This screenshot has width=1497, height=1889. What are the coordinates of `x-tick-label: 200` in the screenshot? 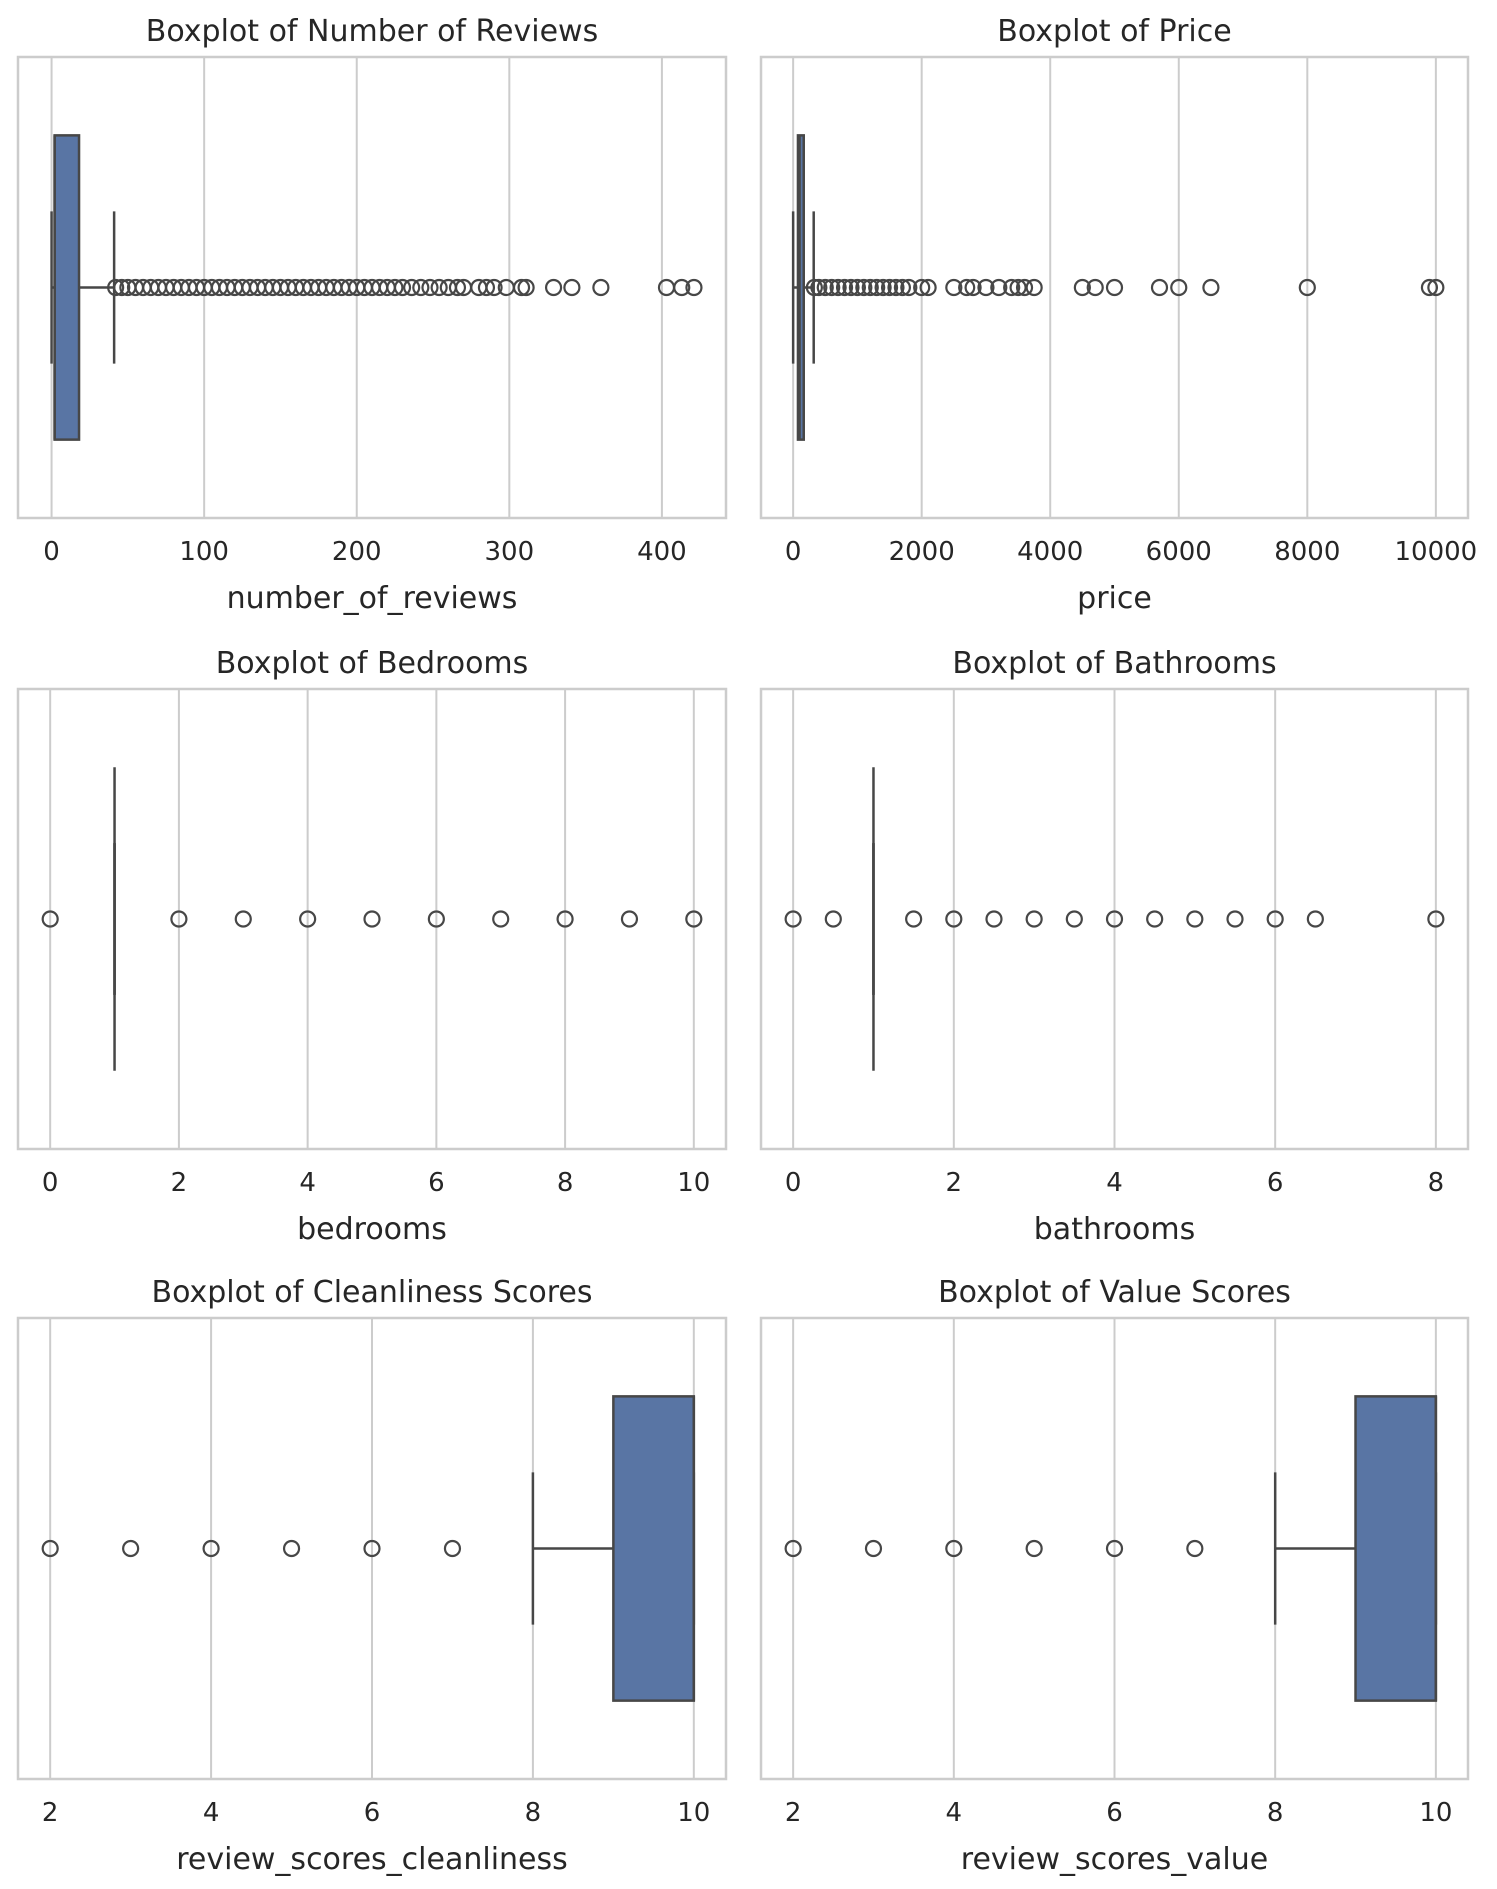 It's located at (357, 552).